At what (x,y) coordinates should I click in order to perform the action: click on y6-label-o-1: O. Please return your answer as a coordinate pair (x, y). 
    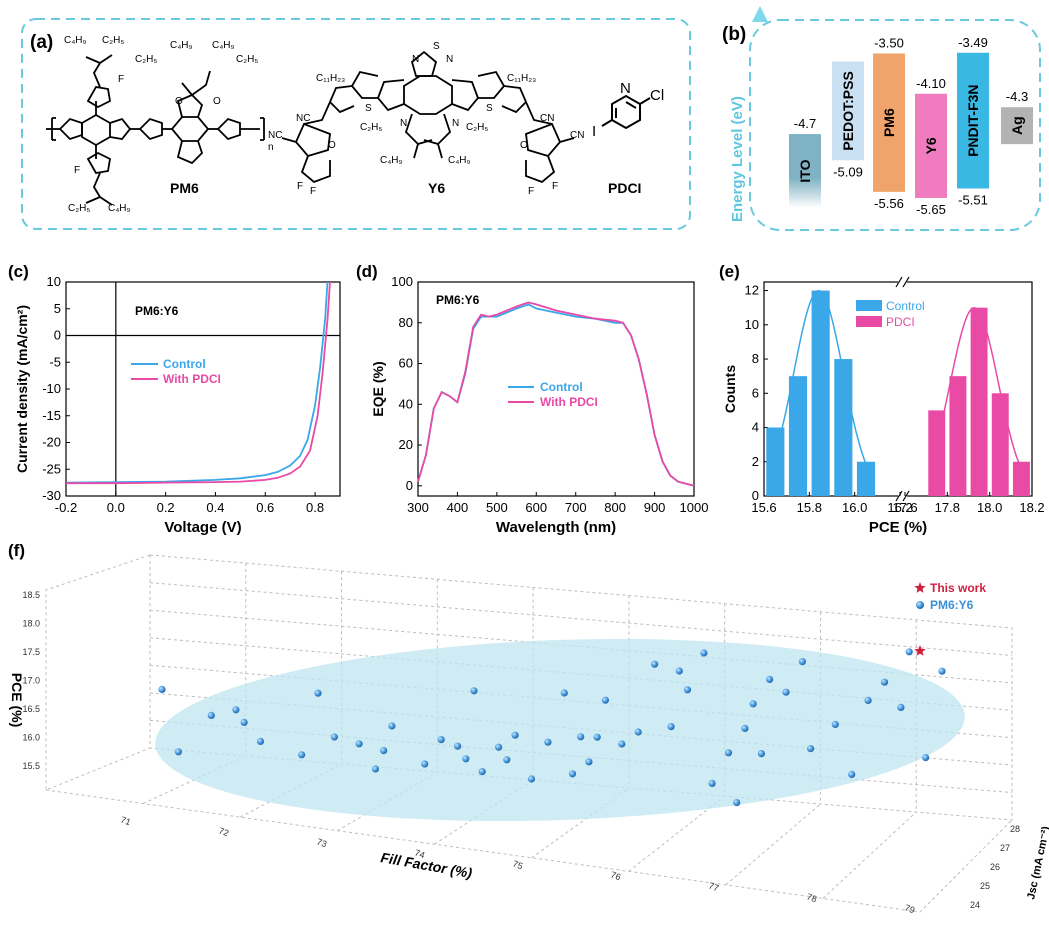
    Looking at the image, I should click on (332, 145).